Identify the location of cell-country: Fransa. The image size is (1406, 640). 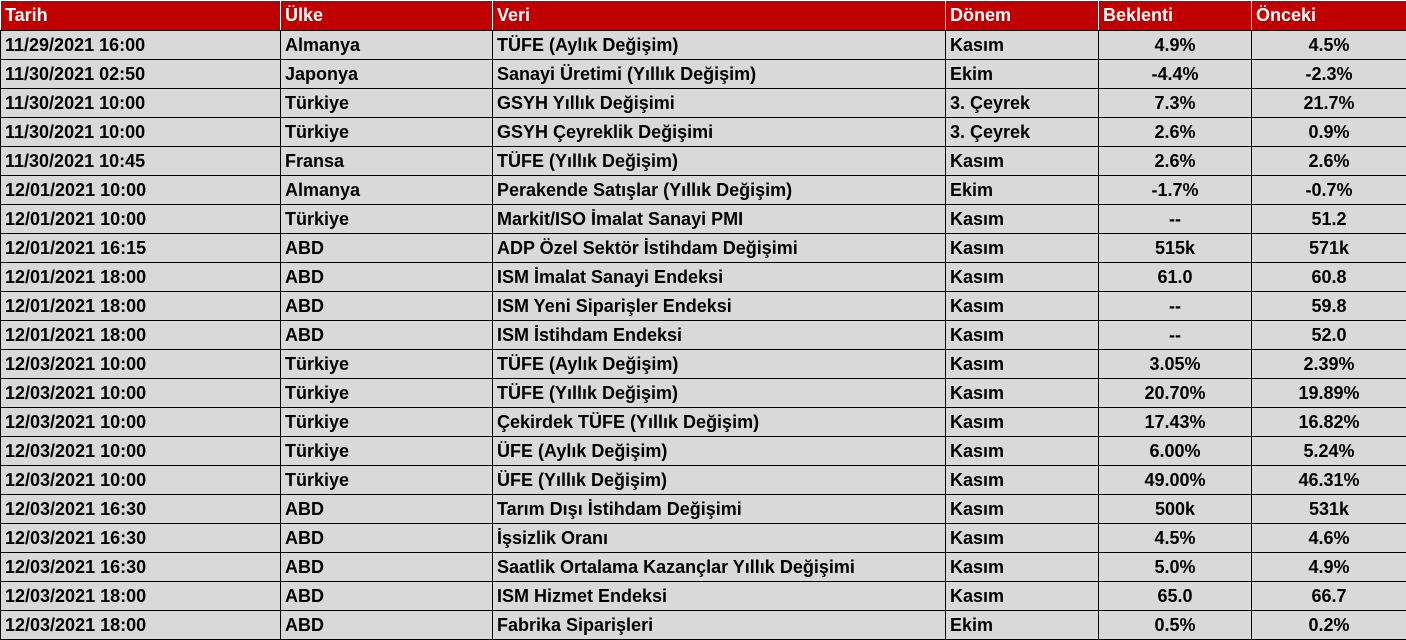
(386, 161).